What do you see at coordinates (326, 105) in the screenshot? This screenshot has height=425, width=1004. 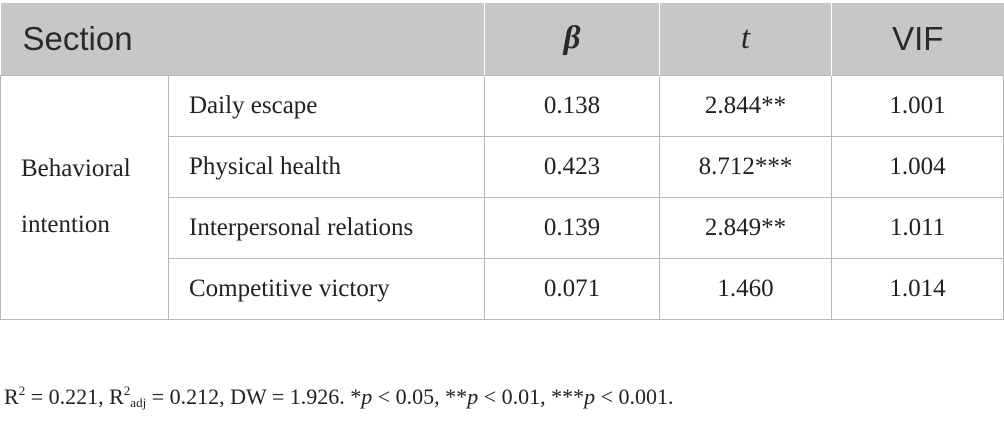 I see `row-section: Daily escape` at bounding box center [326, 105].